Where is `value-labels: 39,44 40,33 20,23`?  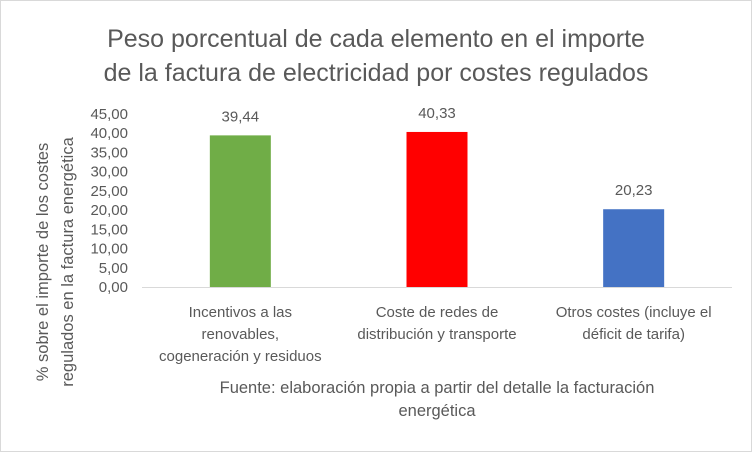
value-labels: 39,44 40,33 20,23 is located at coordinates (437, 152).